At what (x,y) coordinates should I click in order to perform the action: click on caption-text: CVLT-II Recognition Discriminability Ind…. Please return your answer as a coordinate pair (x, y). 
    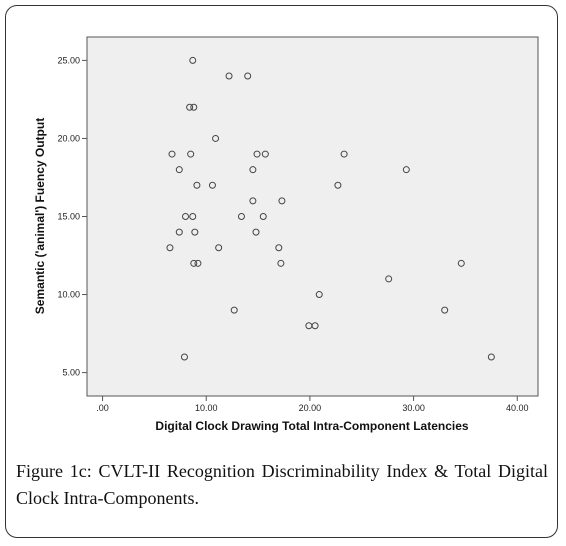
    Looking at the image, I should click on (282, 484).